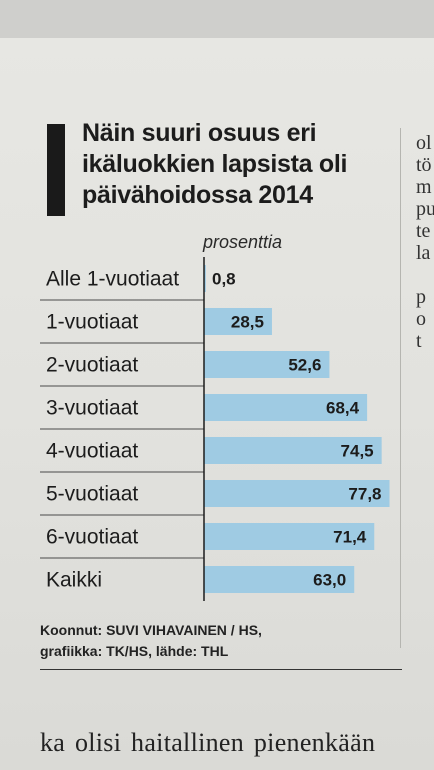 The image size is (434, 770). I want to click on column-divider, so click(400, 388).